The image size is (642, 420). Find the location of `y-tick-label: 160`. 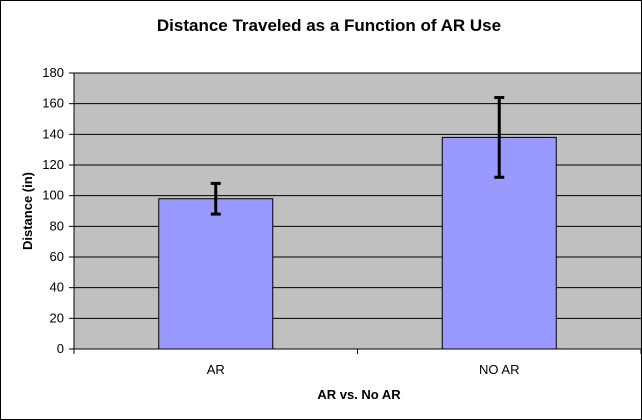

y-tick-label: 160 is located at coordinates (53, 103).